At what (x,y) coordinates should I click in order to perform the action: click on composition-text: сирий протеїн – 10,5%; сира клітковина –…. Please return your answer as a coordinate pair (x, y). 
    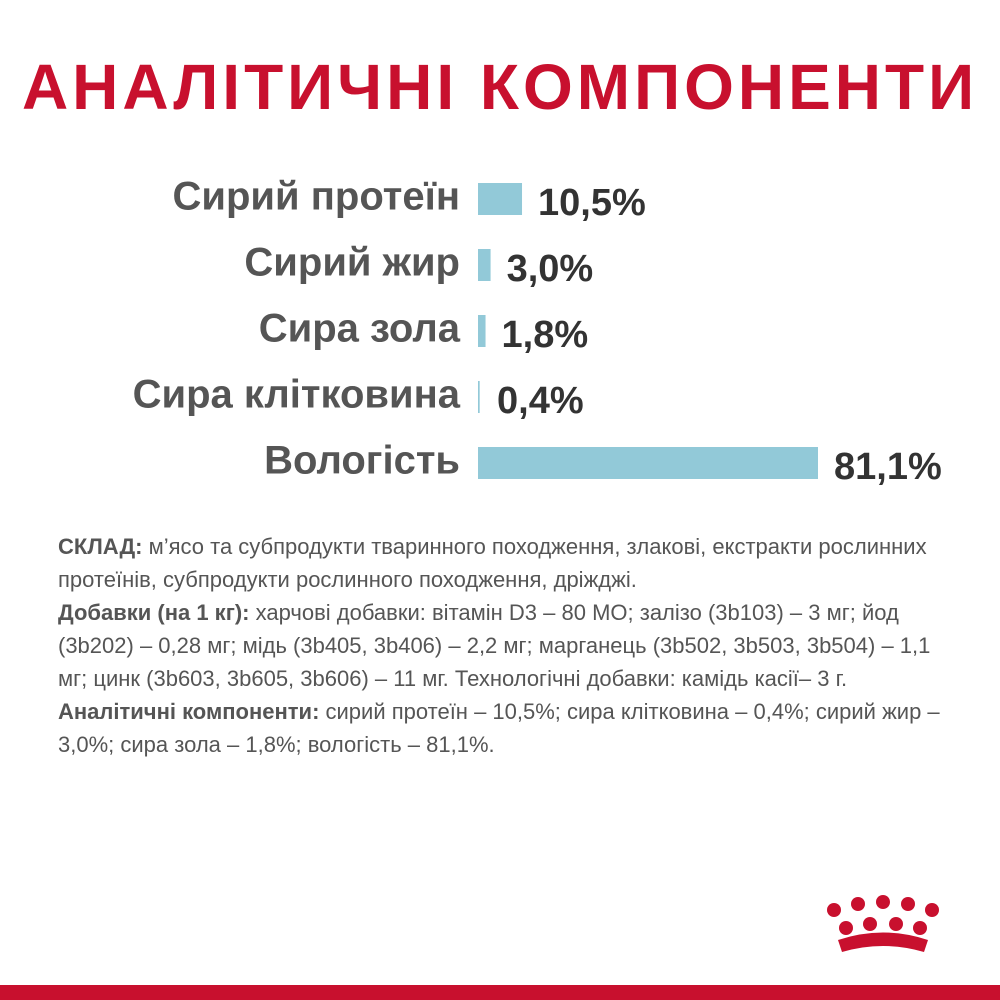
    Looking at the image, I should click on (499, 728).